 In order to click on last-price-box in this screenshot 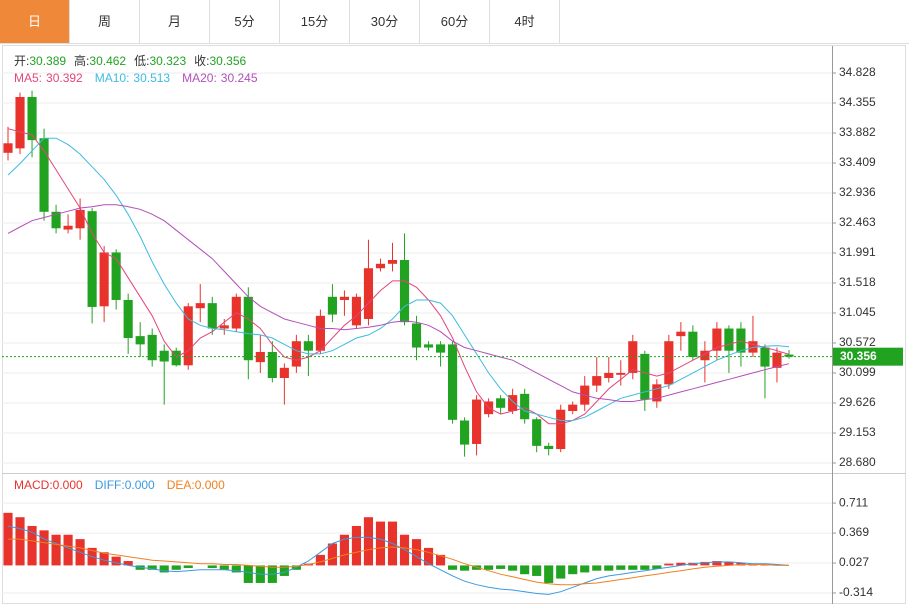, I will do `click(868, 356)`.